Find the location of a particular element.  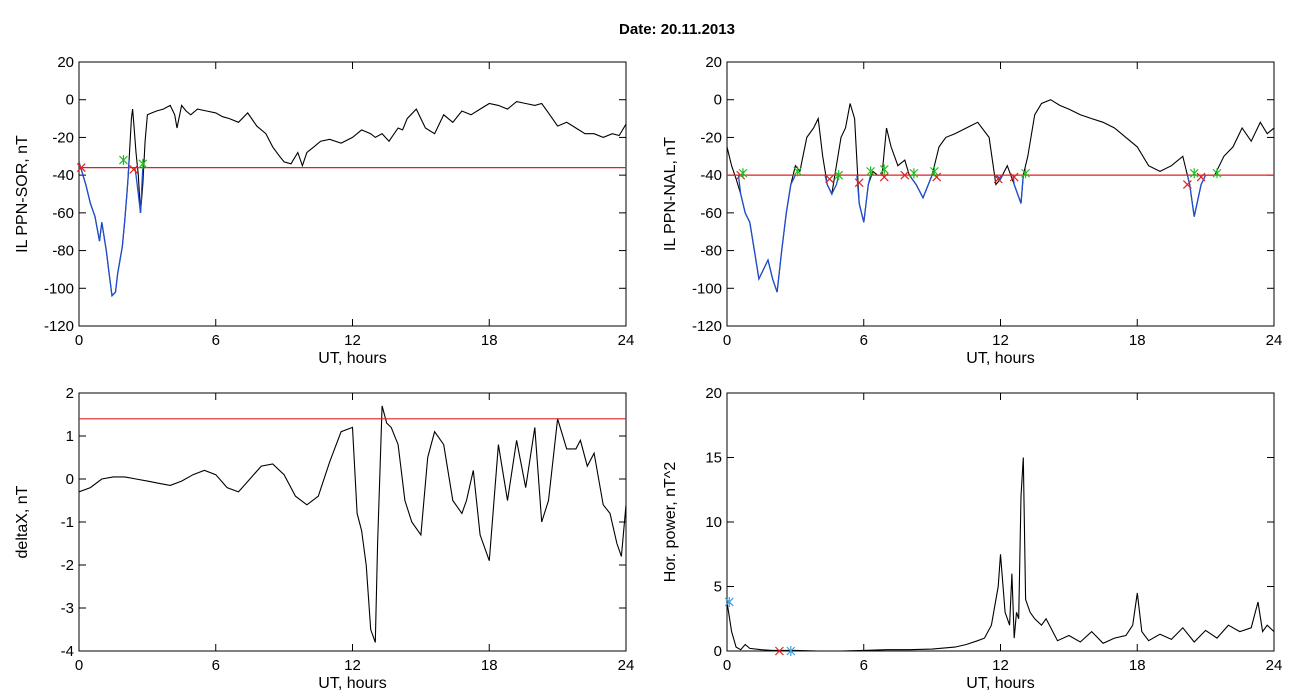

y-tick-label: 15 is located at coordinates (713, 458).